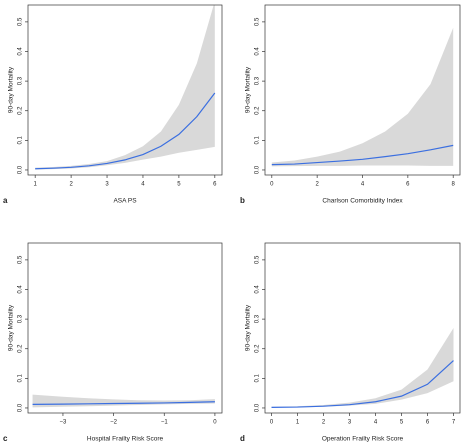 The width and height of the screenshot is (474, 444). Describe the element at coordinates (5, 200) in the screenshot. I see `panel-label: a` at that location.